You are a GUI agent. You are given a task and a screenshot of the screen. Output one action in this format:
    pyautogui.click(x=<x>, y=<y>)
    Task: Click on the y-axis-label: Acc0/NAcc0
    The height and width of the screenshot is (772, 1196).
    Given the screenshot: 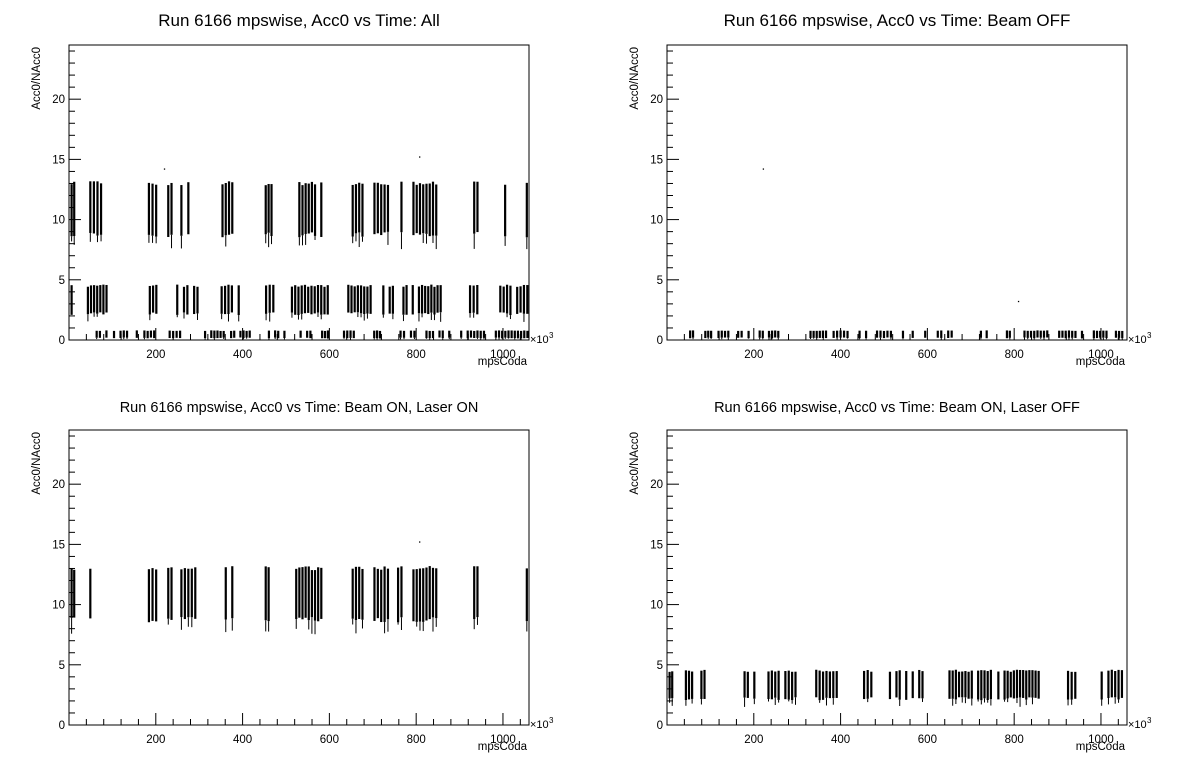 What is the action you would take?
    pyautogui.click(x=37, y=78)
    